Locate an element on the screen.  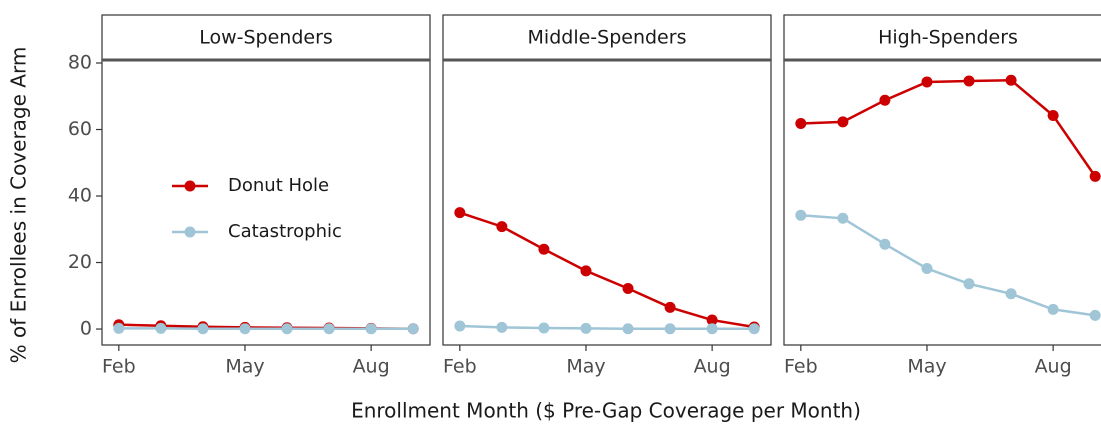
y-tick-label: 80 is located at coordinates (80, 62).